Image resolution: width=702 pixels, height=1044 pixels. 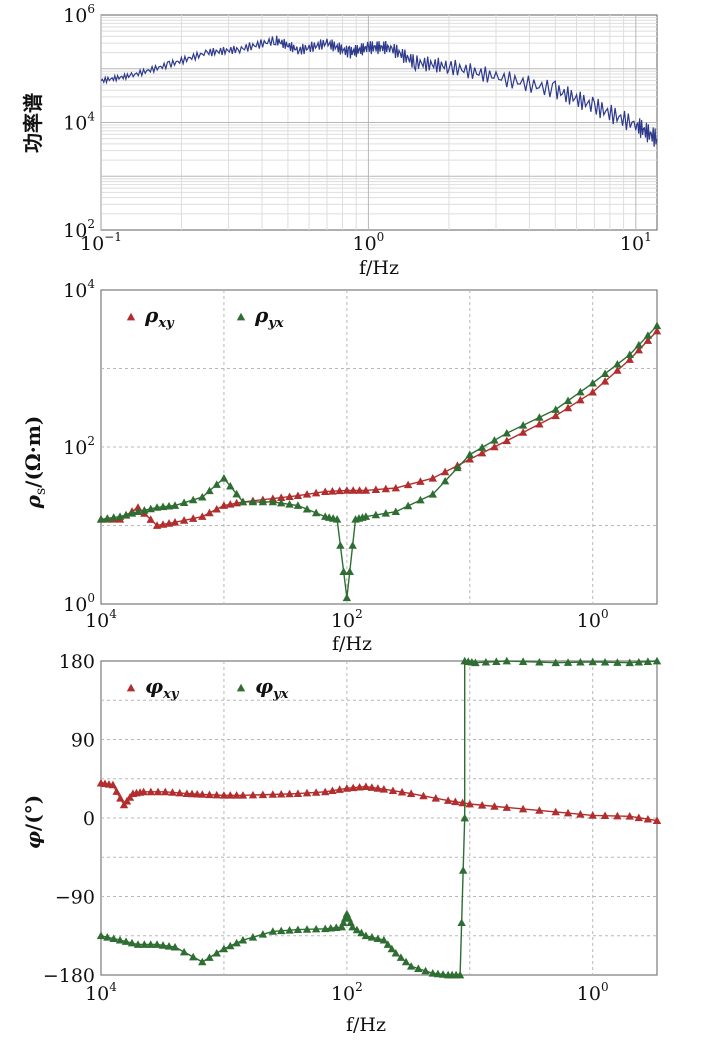 What do you see at coordinates (33, 501) in the screenshot?
I see `y-axis-symbol: ρ` at bounding box center [33, 501].